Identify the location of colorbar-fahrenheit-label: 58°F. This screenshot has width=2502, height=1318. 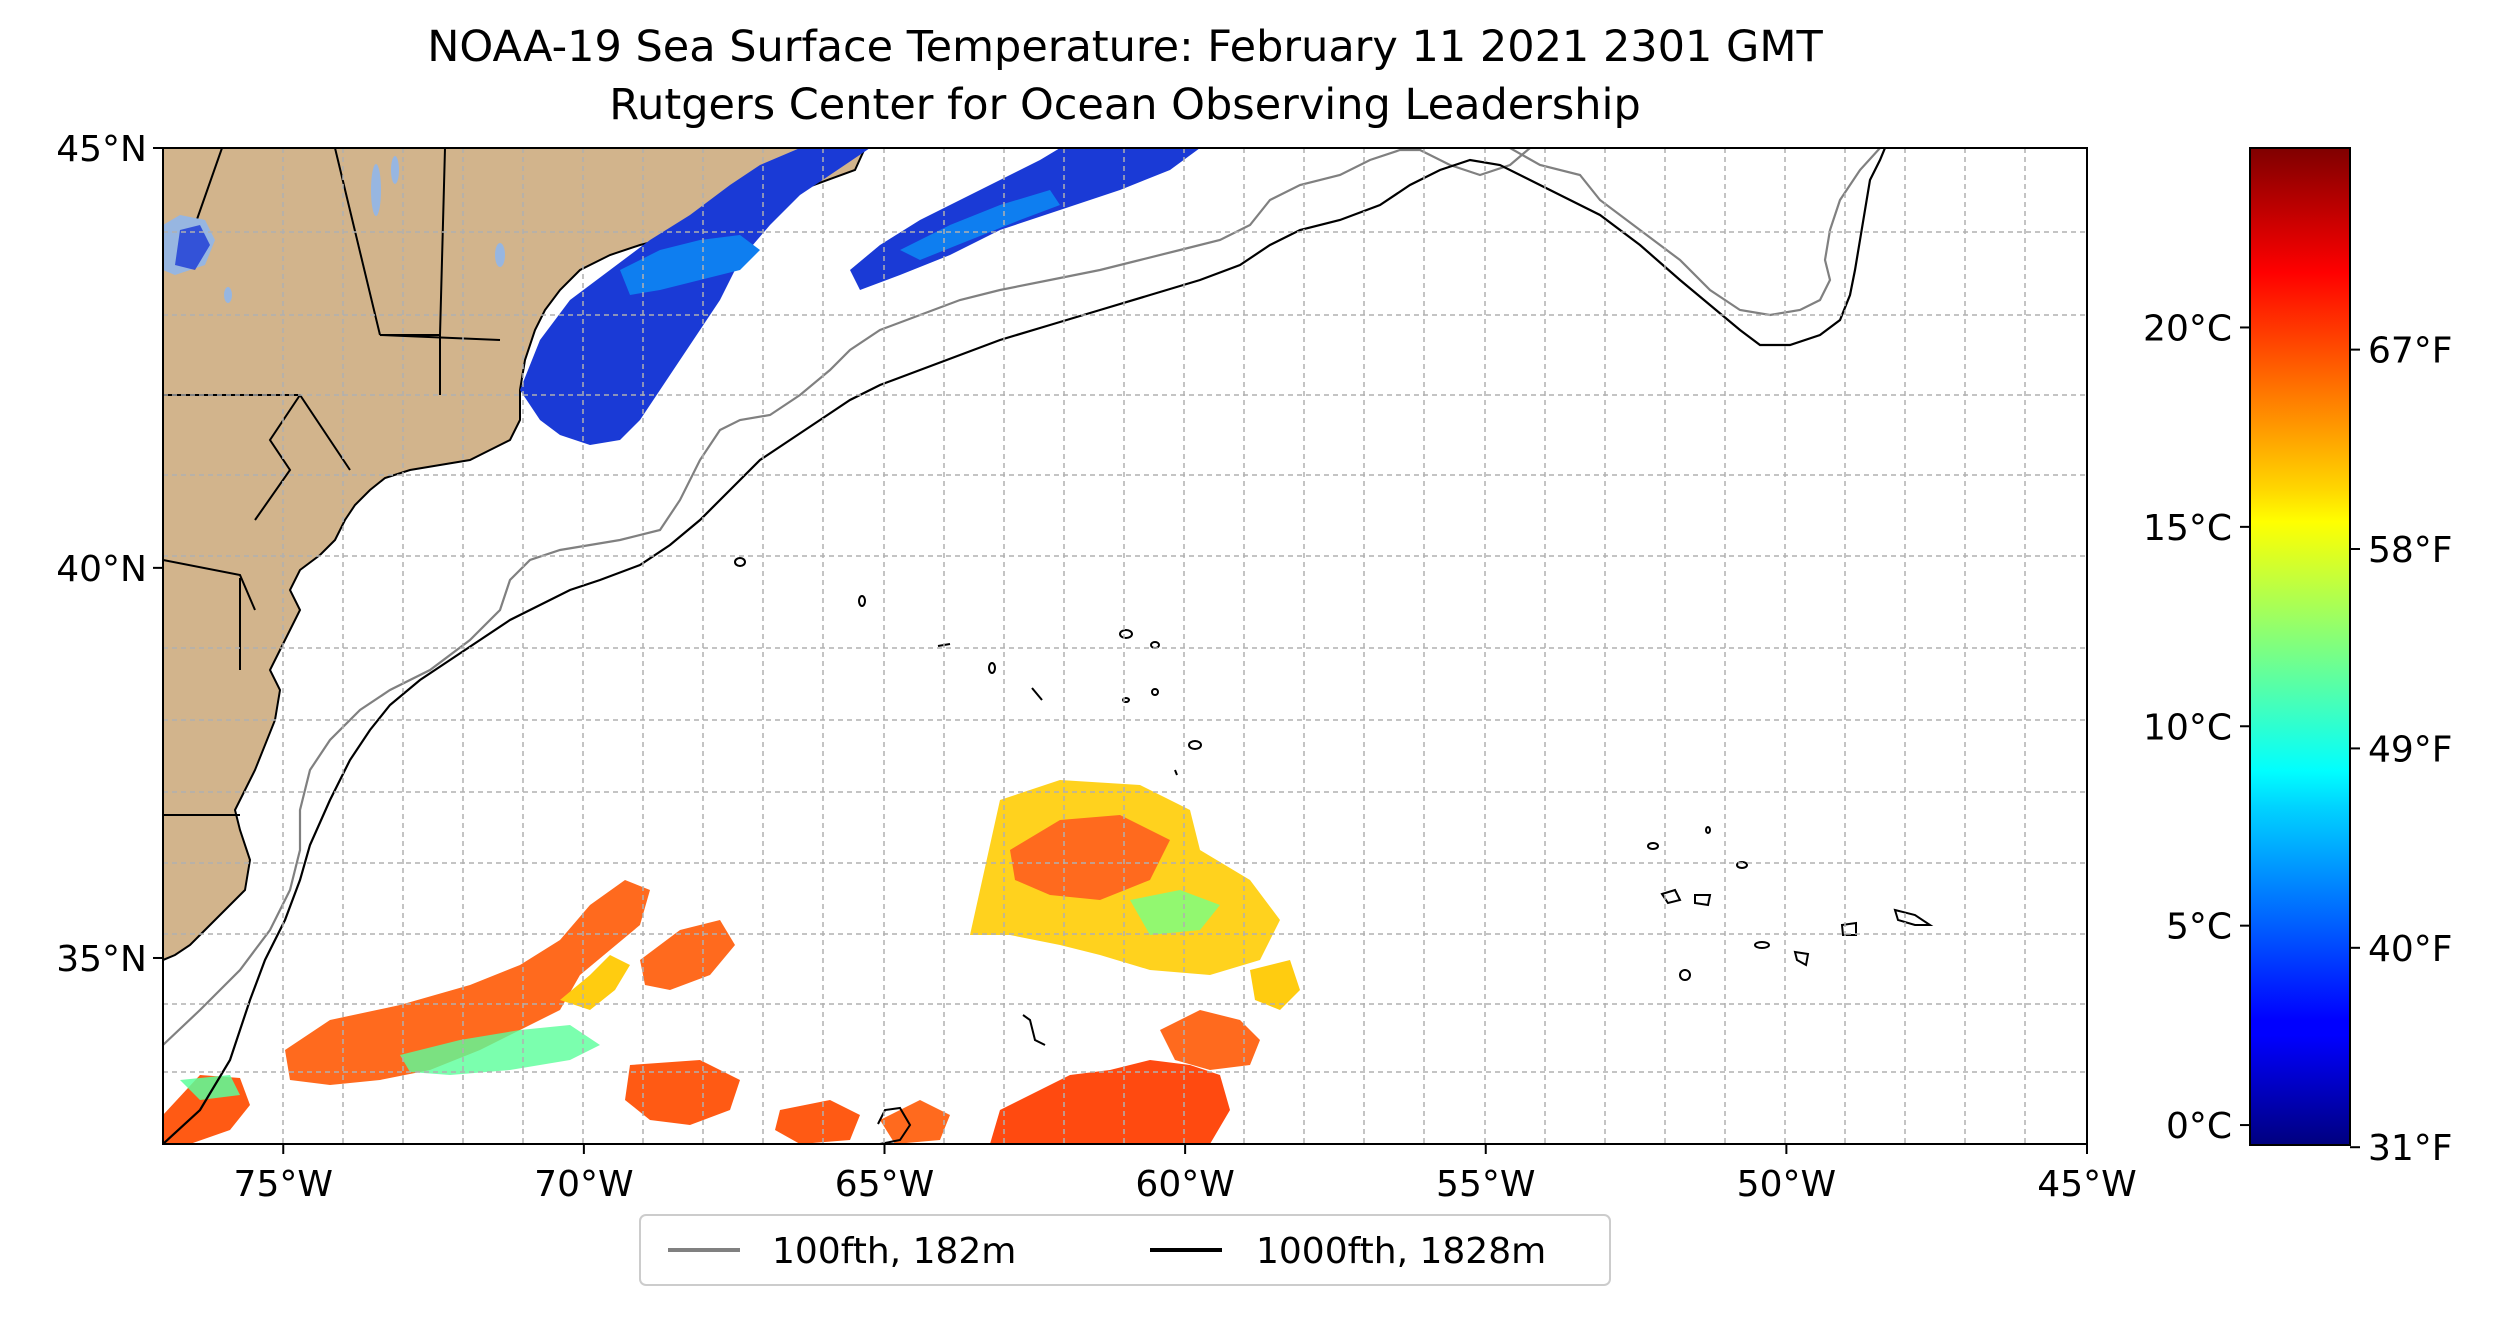
(2410, 550).